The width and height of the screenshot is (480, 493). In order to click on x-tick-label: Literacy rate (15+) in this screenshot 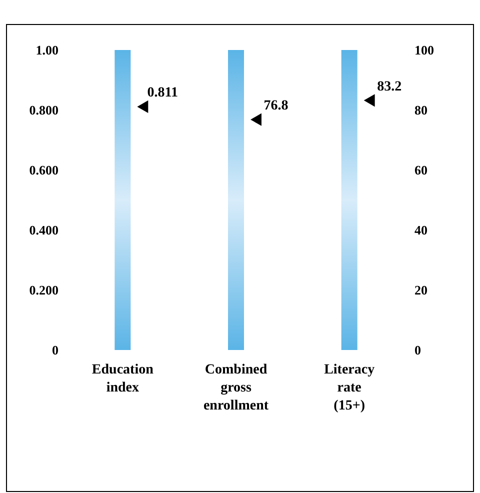, I will do `click(349, 388)`.